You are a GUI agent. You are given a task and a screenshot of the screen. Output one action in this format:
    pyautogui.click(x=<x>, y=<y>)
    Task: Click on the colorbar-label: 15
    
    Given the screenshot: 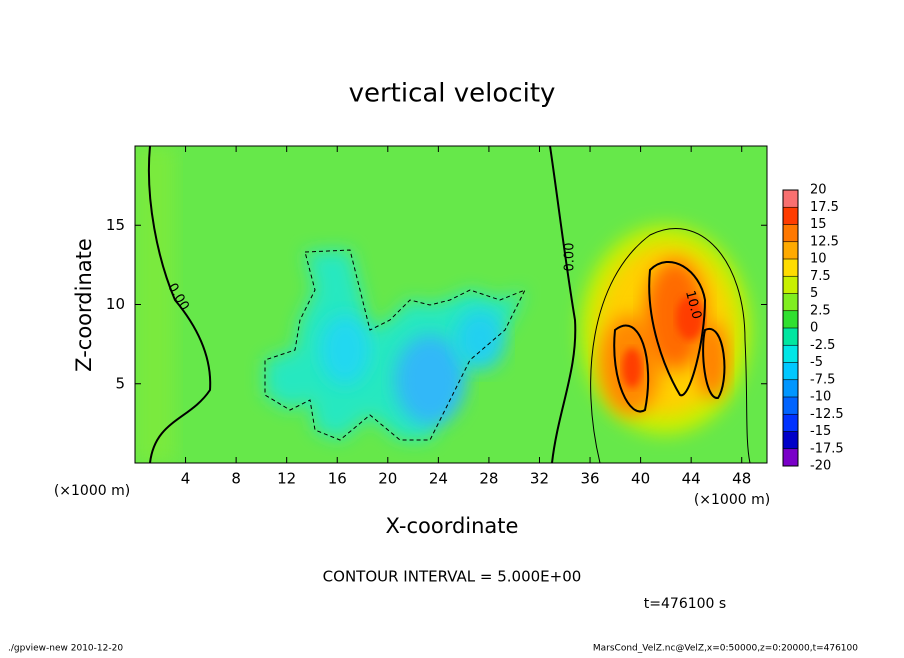 What is the action you would take?
    pyautogui.click(x=818, y=224)
    